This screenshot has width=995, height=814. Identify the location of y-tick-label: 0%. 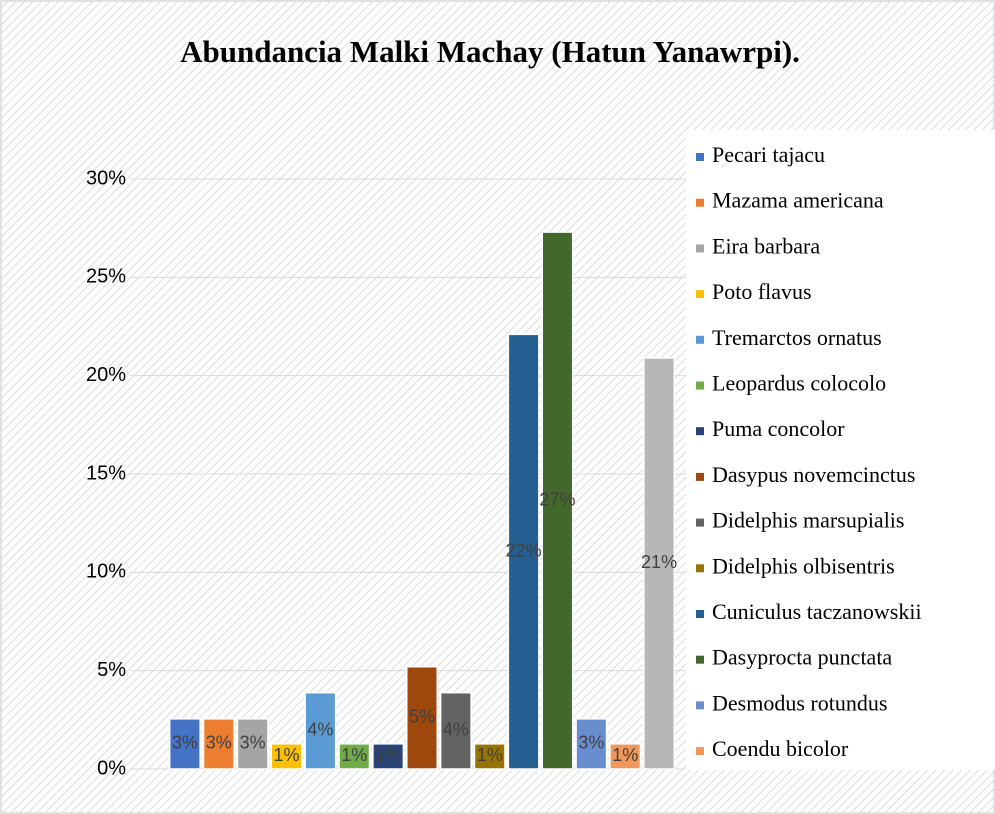
(111, 768).